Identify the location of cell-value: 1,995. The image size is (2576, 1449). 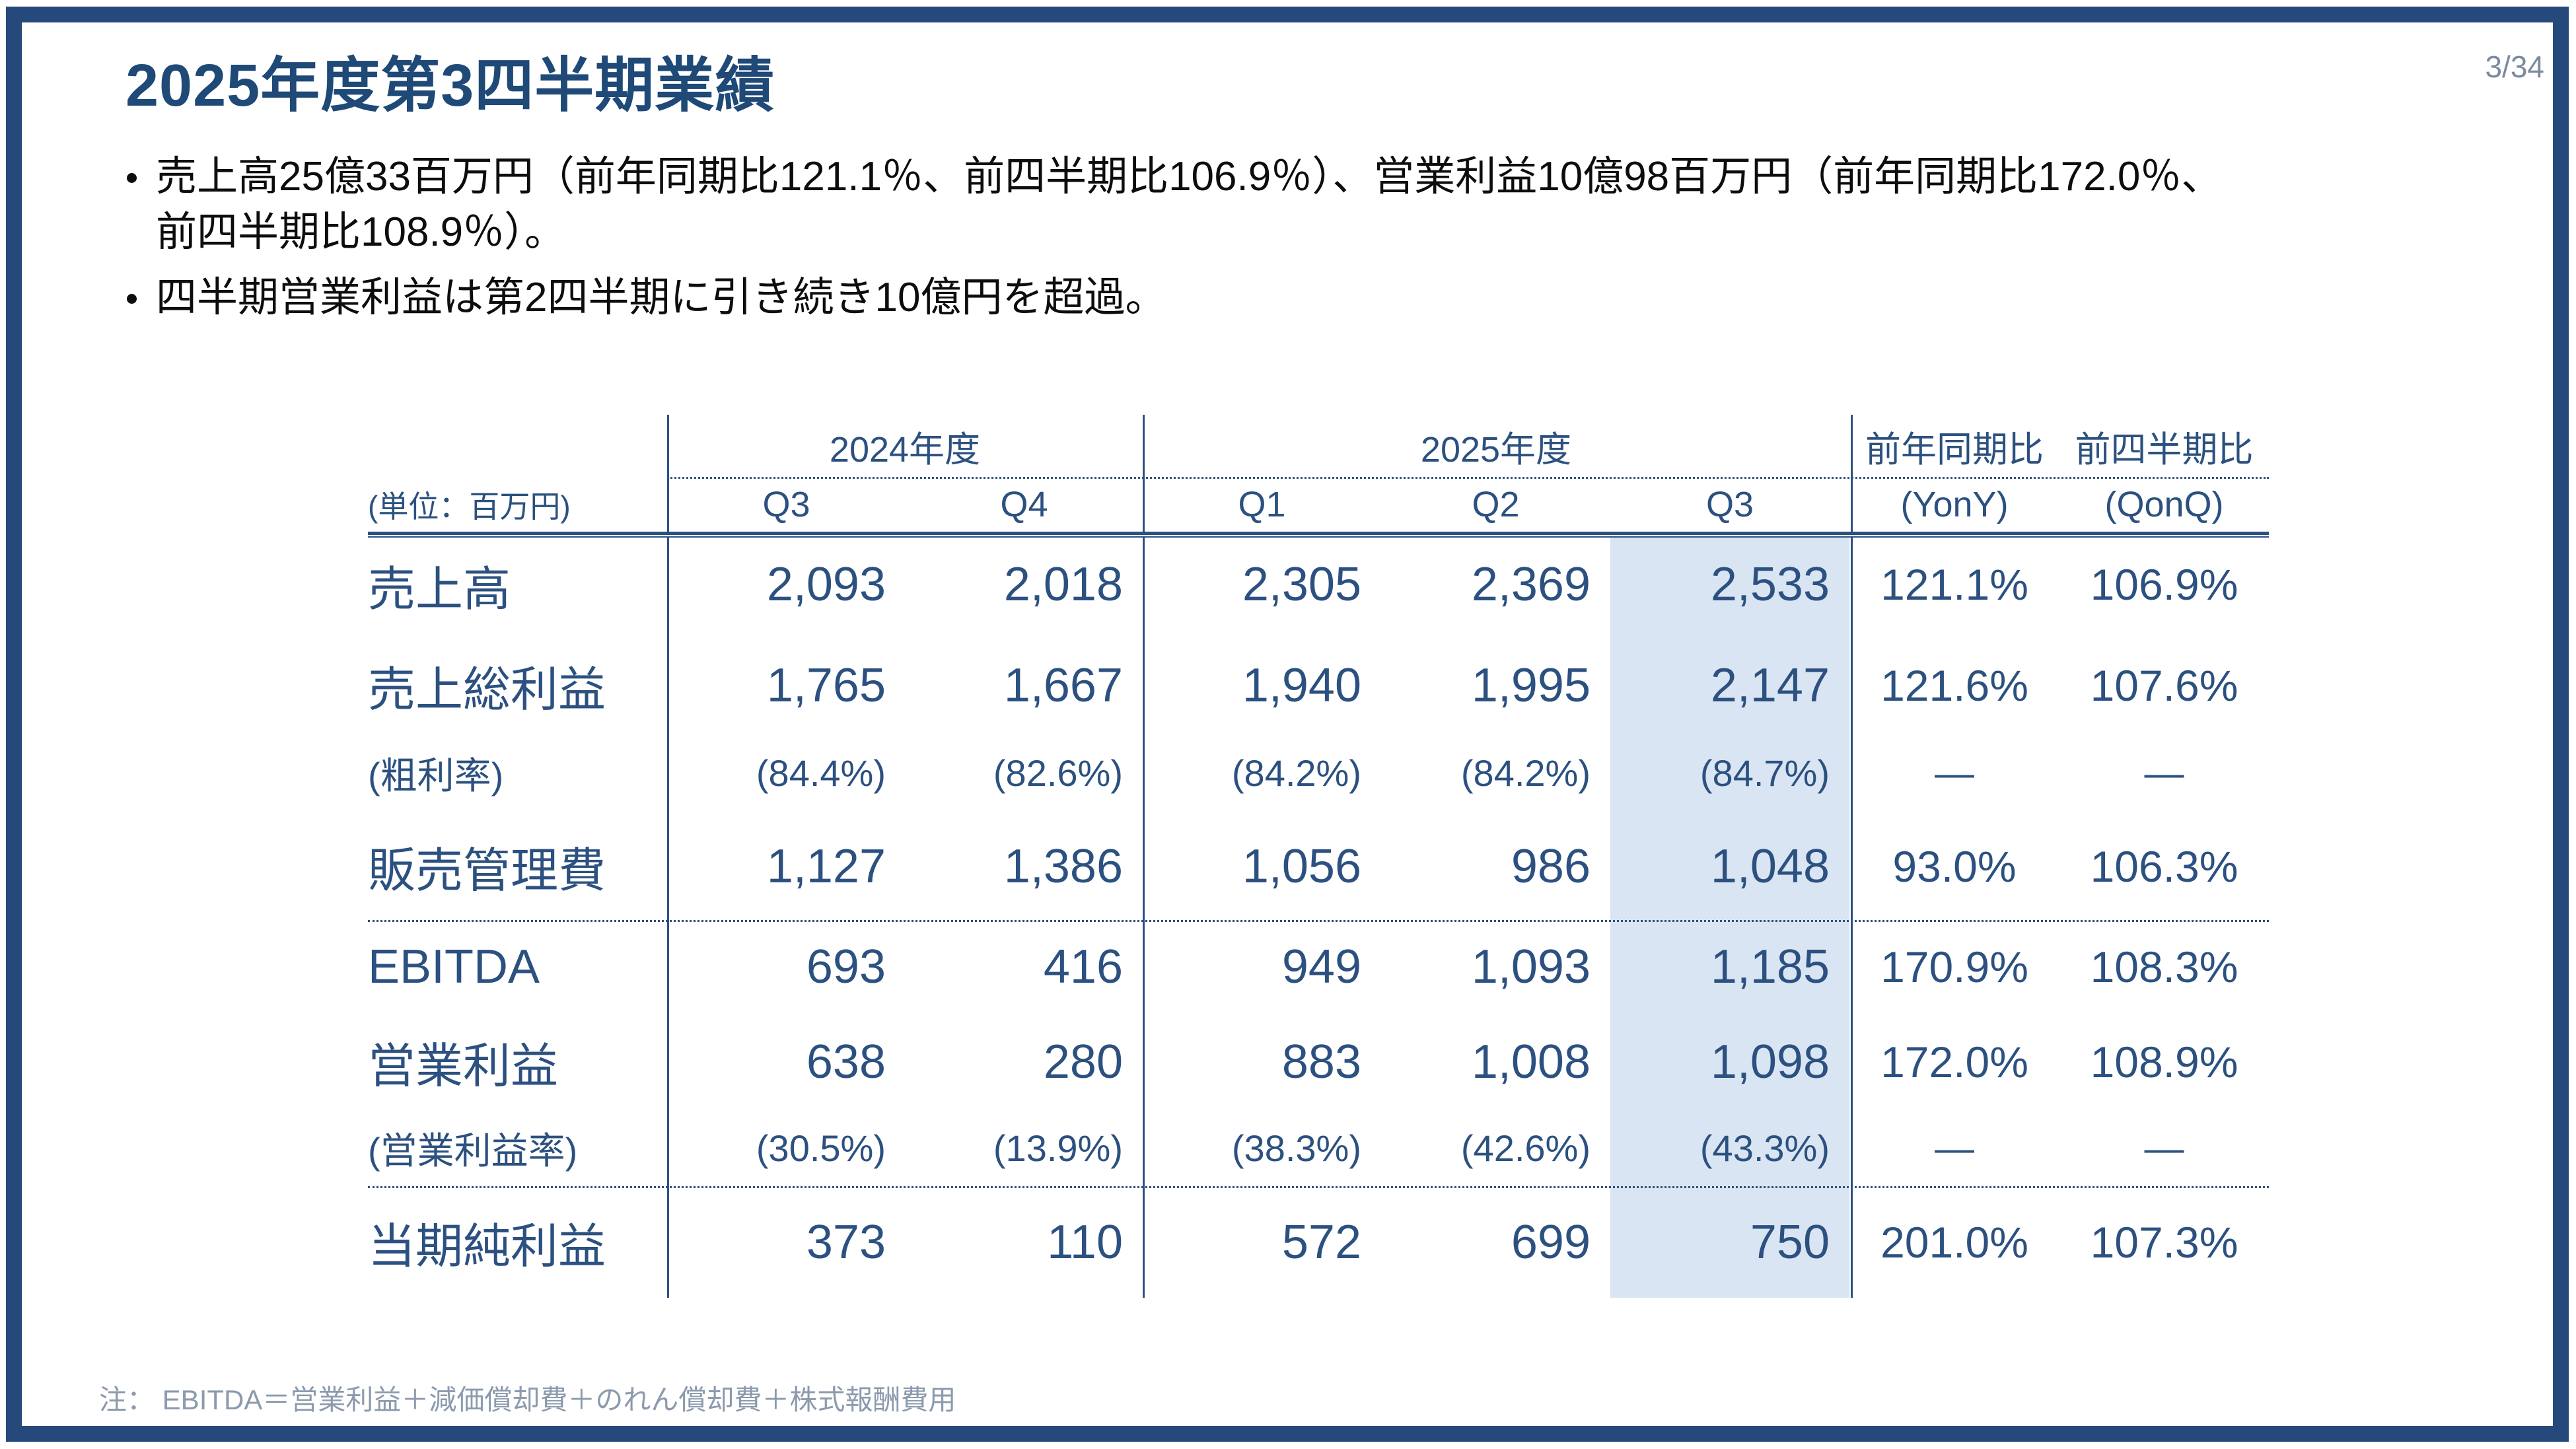
(1531, 685).